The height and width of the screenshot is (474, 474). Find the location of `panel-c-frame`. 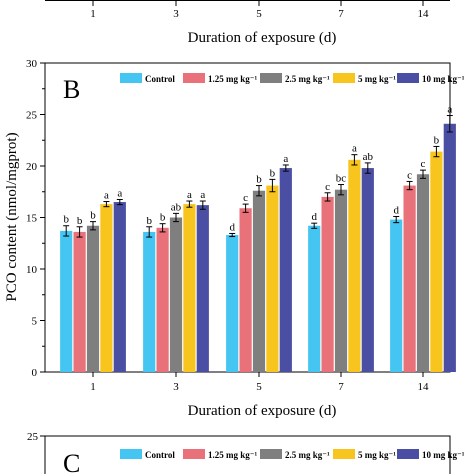

panel-c-frame is located at coordinates (247, 454).